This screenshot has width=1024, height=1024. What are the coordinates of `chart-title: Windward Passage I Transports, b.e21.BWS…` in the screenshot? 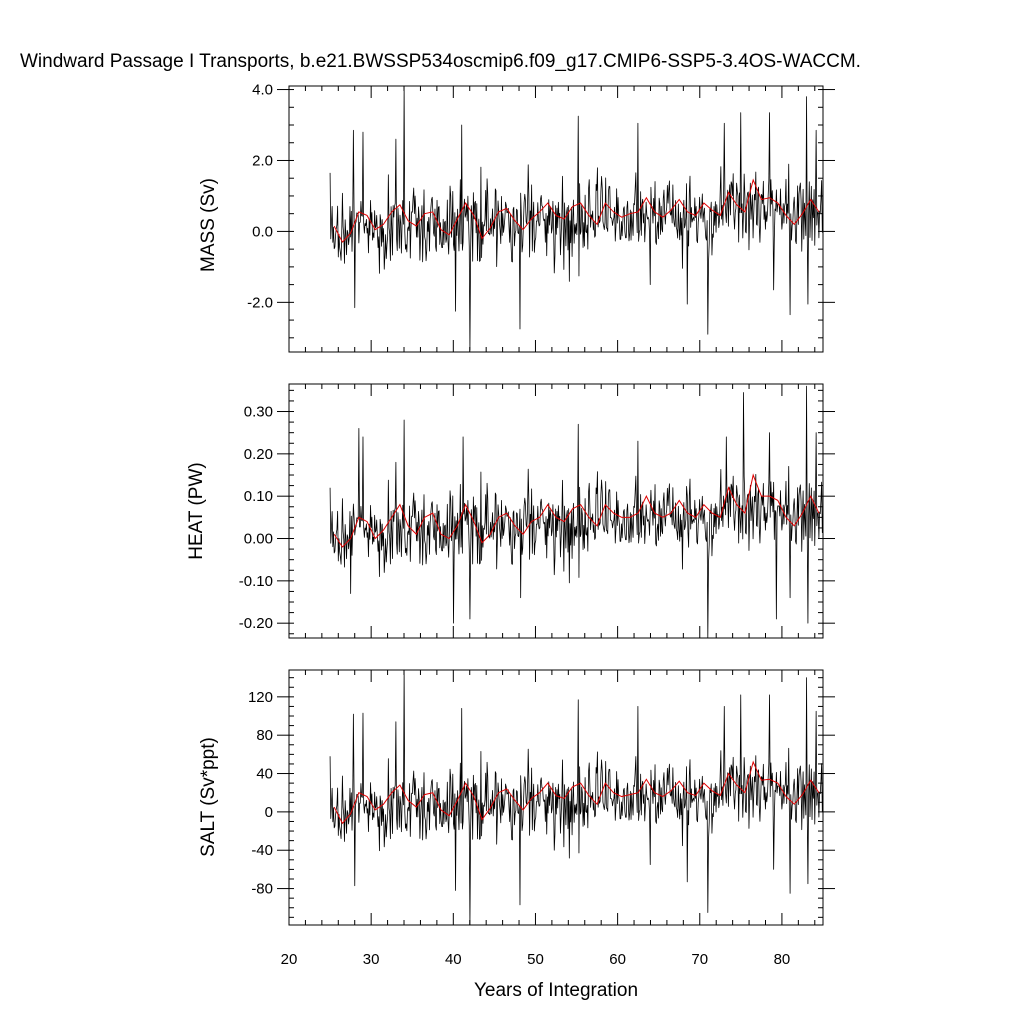 It's located at (440, 61).